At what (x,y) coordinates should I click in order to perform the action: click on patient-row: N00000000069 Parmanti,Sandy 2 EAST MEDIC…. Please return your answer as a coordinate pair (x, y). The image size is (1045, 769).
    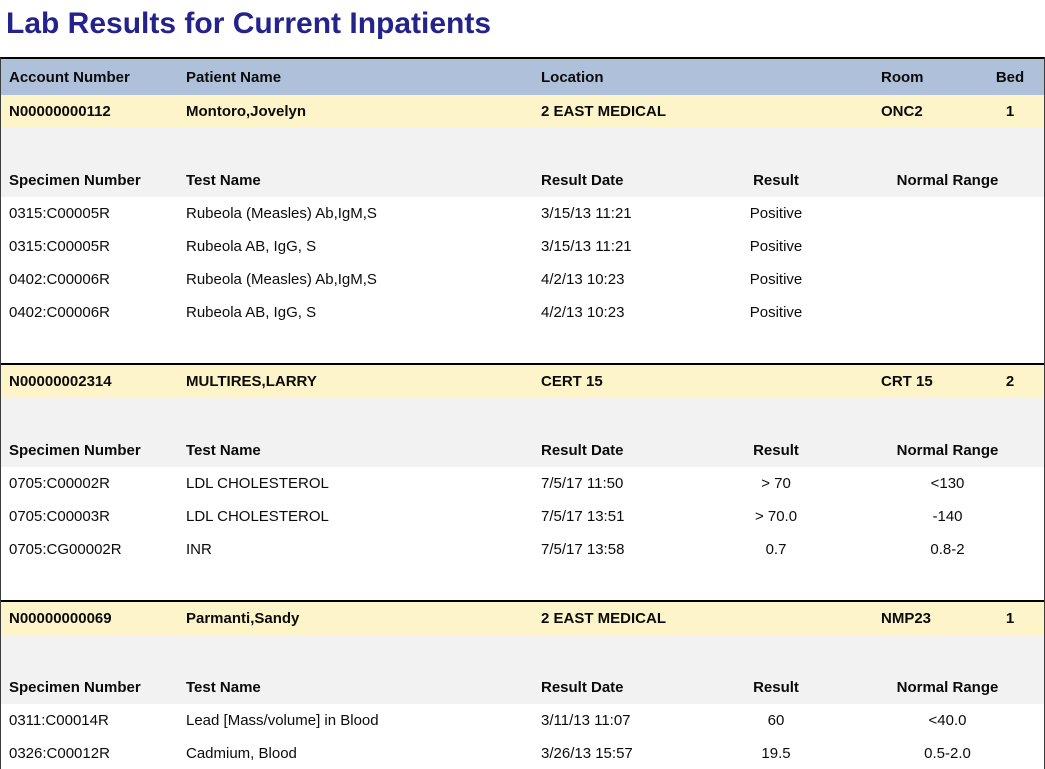
    Looking at the image, I should click on (522, 618).